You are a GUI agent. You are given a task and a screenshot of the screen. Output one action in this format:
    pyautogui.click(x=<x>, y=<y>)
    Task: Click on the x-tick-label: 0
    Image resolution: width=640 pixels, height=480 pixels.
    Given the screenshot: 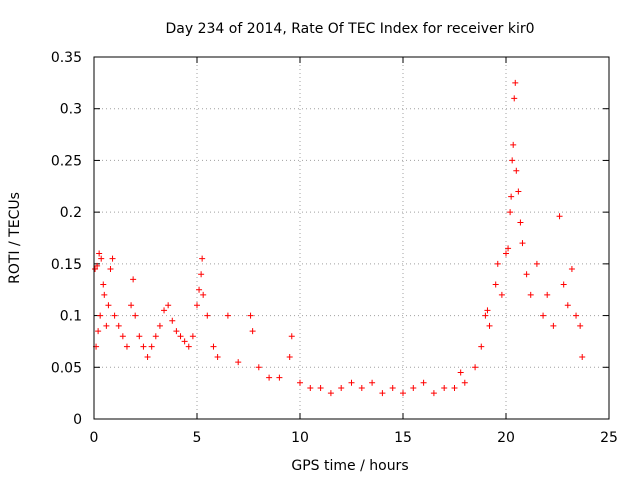 What is the action you would take?
    pyautogui.click(x=94, y=438)
    